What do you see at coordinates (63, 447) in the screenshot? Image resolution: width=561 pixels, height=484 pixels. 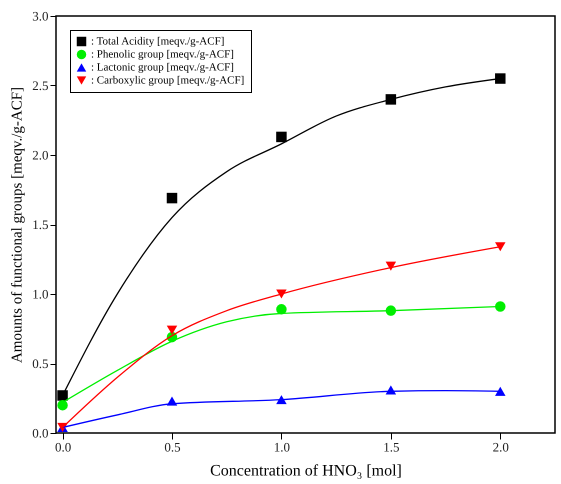 I see `x-tick-label: 0.0` at bounding box center [63, 447].